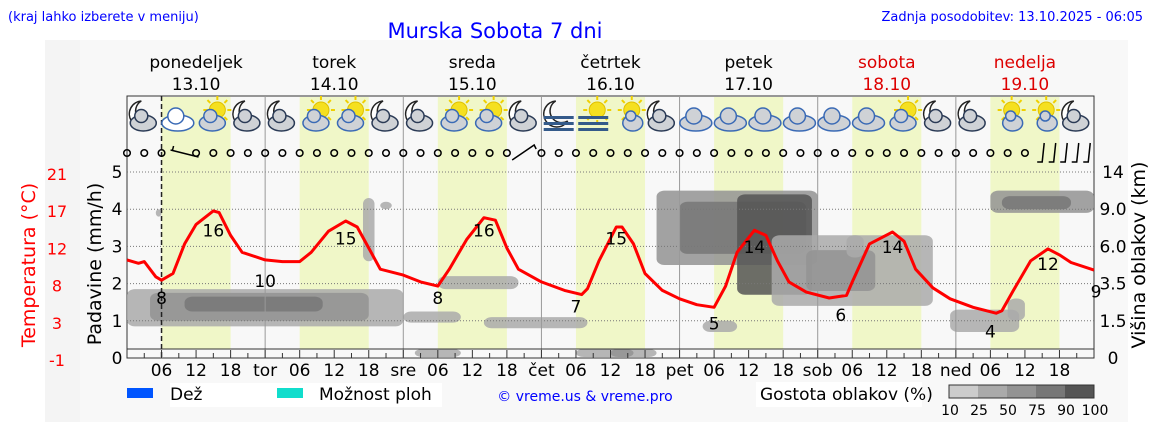 The height and width of the screenshot is (443, 1152). Describe the element at coordinates (472, 85) in the screenshot. I see `day-date: 15.10` at that location.